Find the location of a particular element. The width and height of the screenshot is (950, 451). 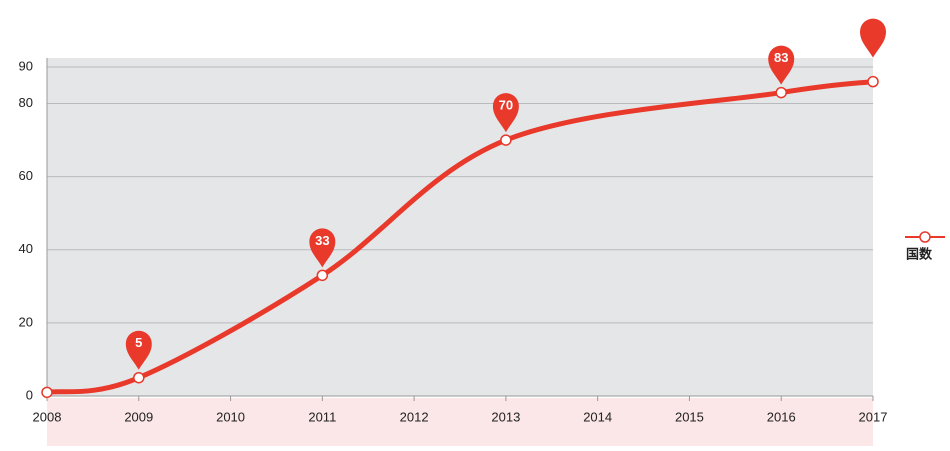

y-tick-label: 90 is located at coordinates (26, 65).